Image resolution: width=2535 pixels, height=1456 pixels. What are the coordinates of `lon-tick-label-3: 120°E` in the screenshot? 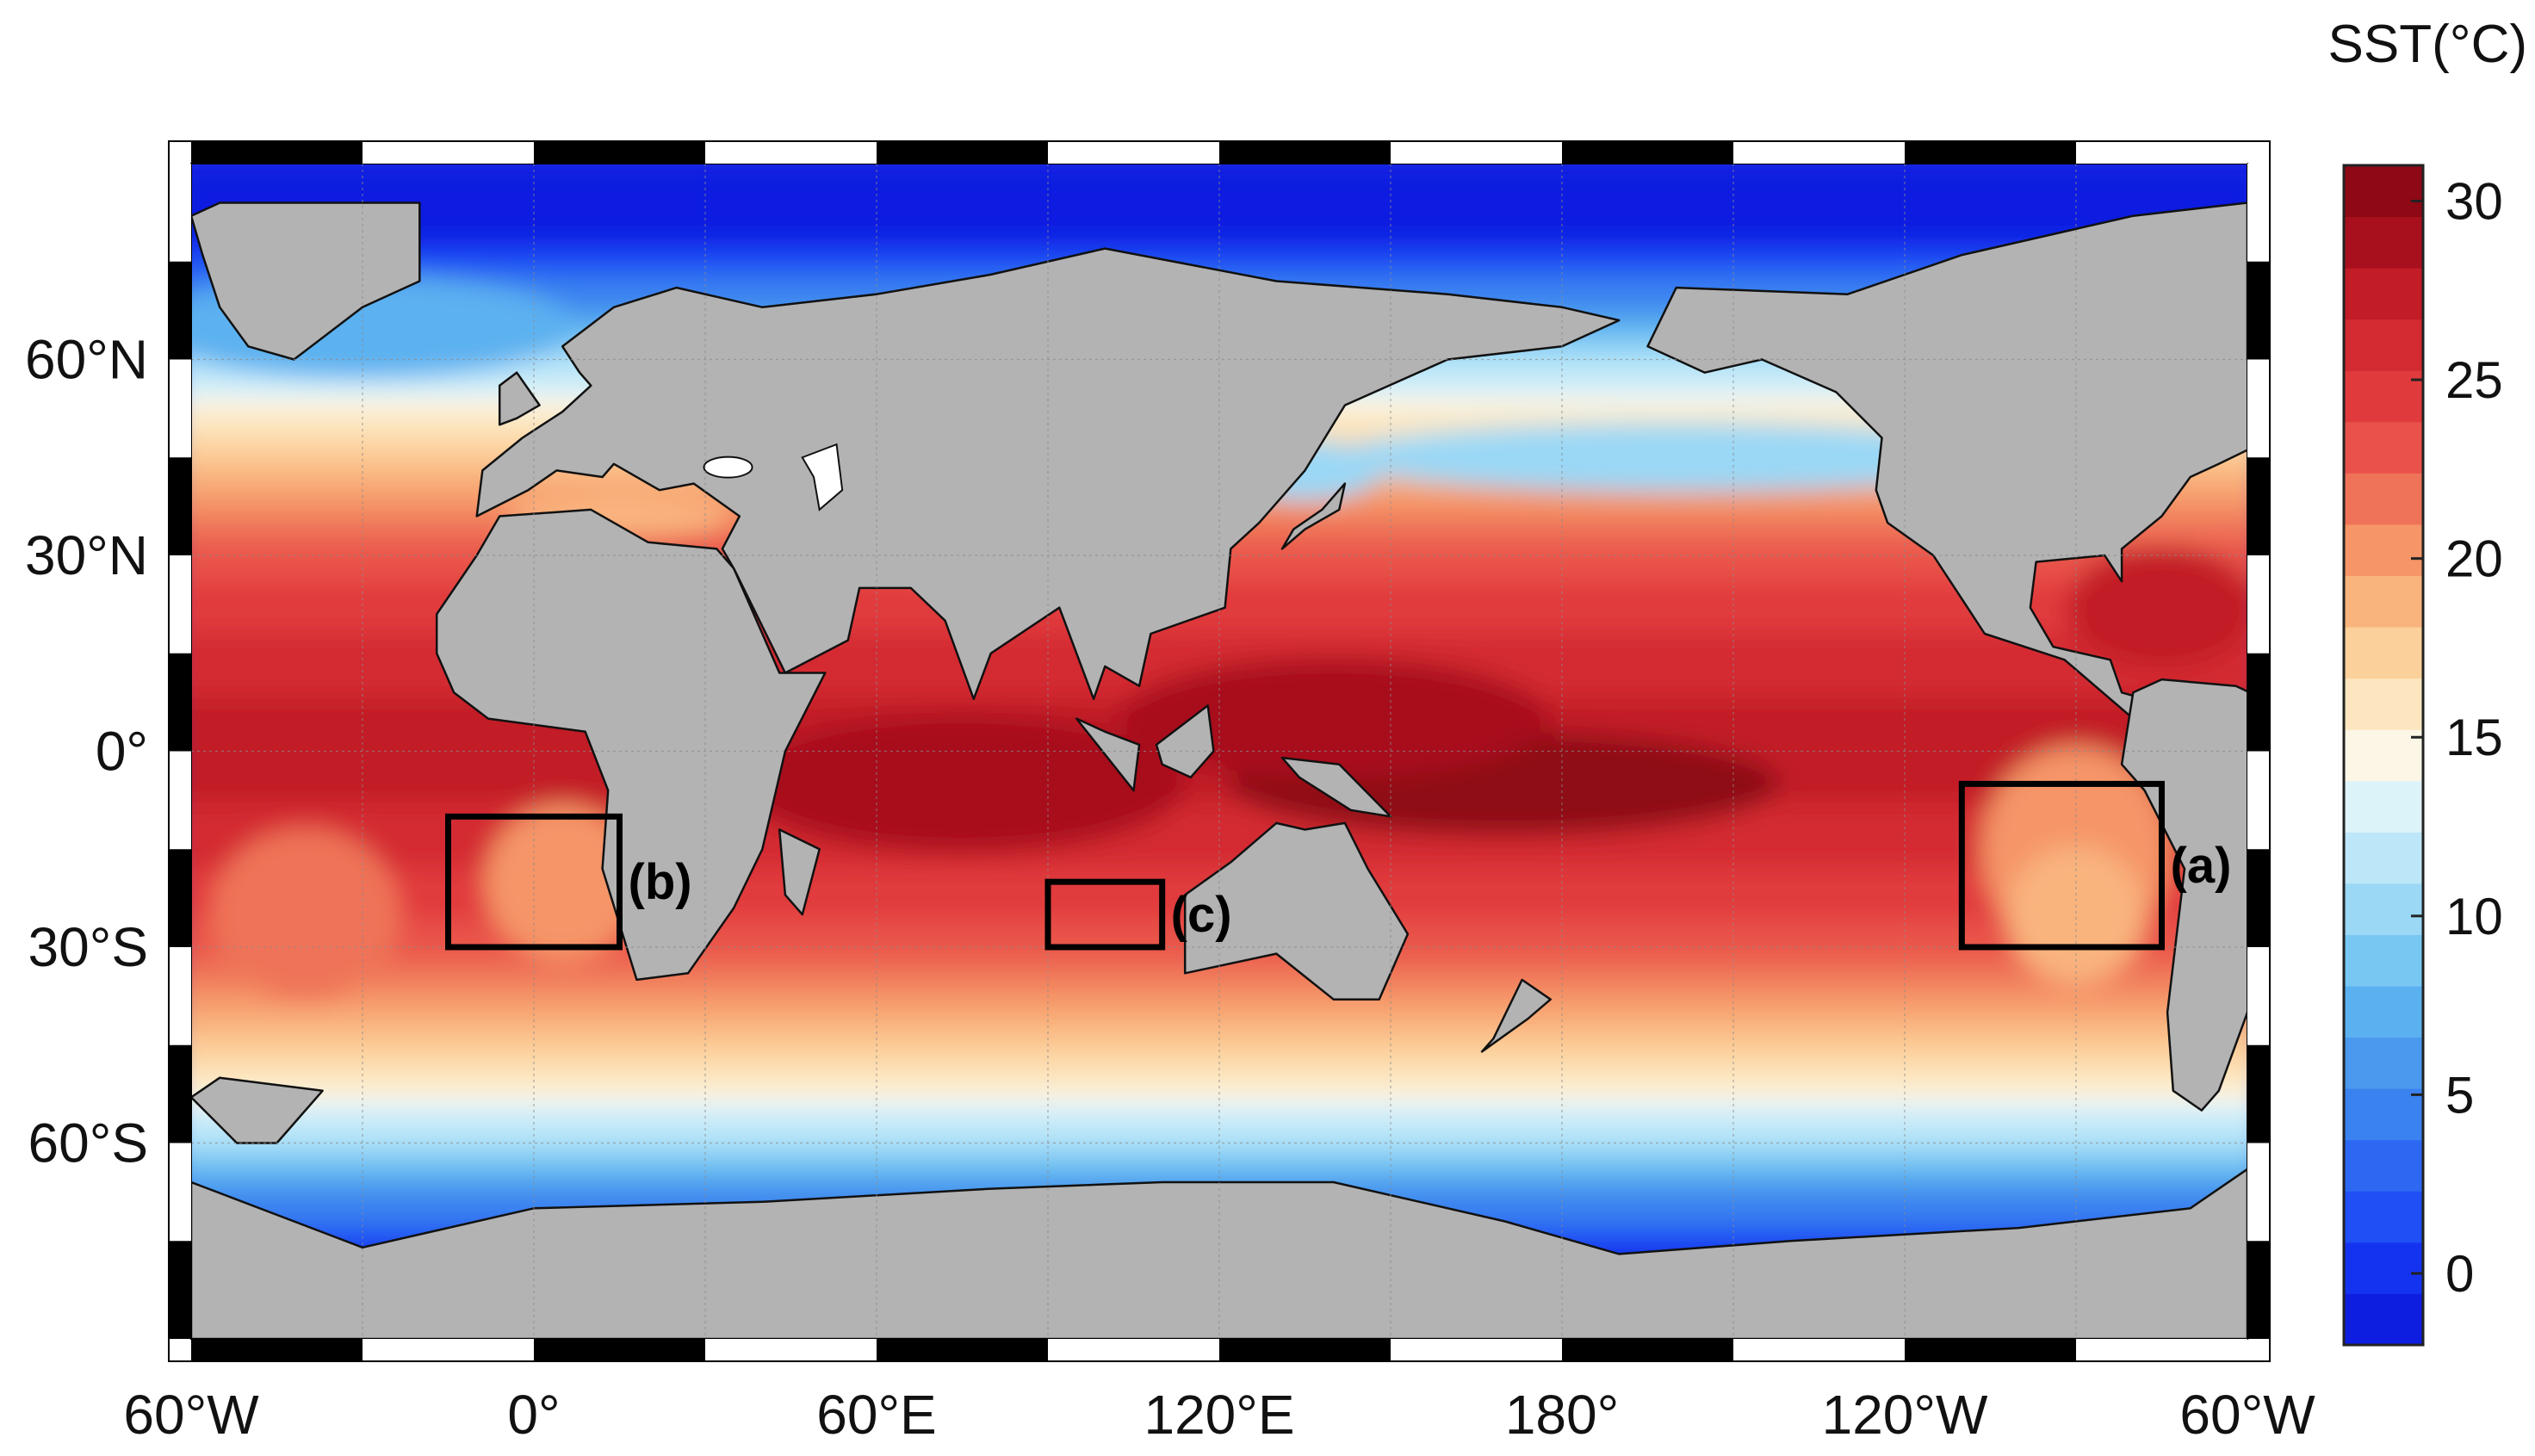 It's located at (1219, 1415).